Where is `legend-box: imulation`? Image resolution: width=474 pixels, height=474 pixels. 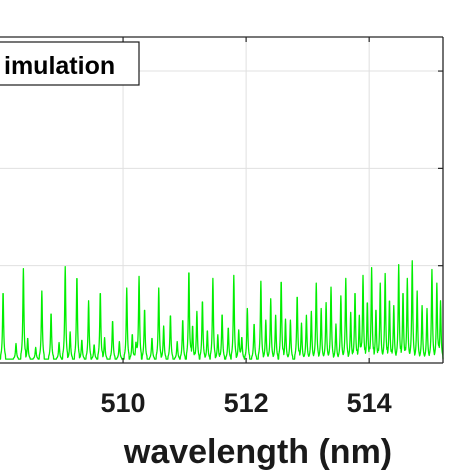 legend-box: imulation is located at coordinates (70, 63).